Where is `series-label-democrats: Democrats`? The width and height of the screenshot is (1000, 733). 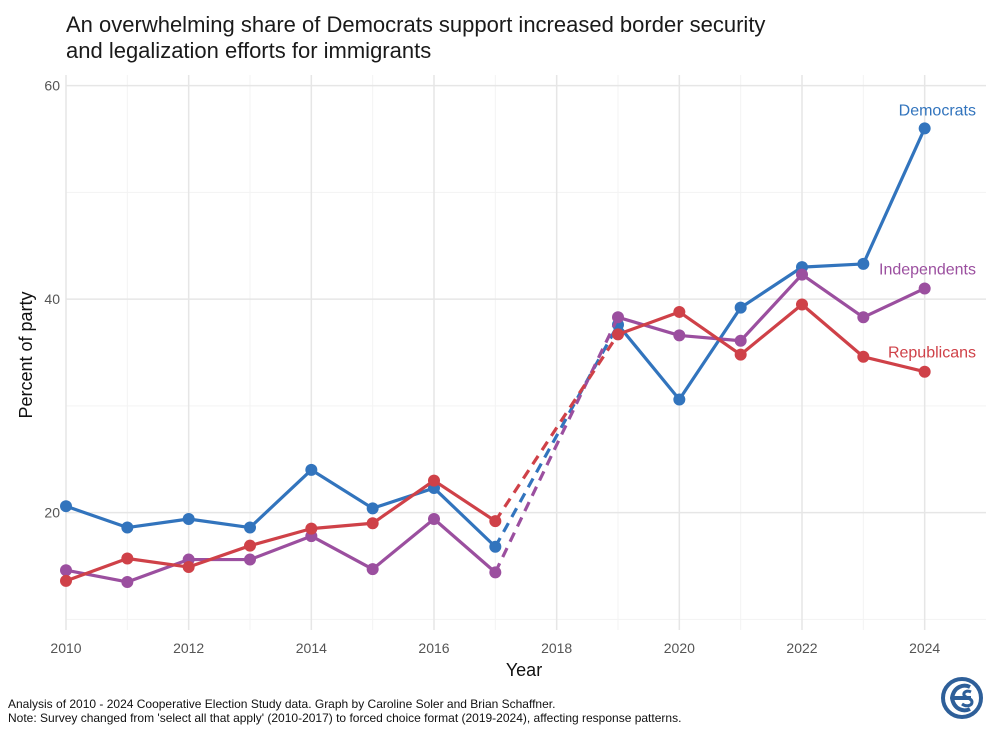 series-label-democrats: Democrats is located at coordinates (937, 110).